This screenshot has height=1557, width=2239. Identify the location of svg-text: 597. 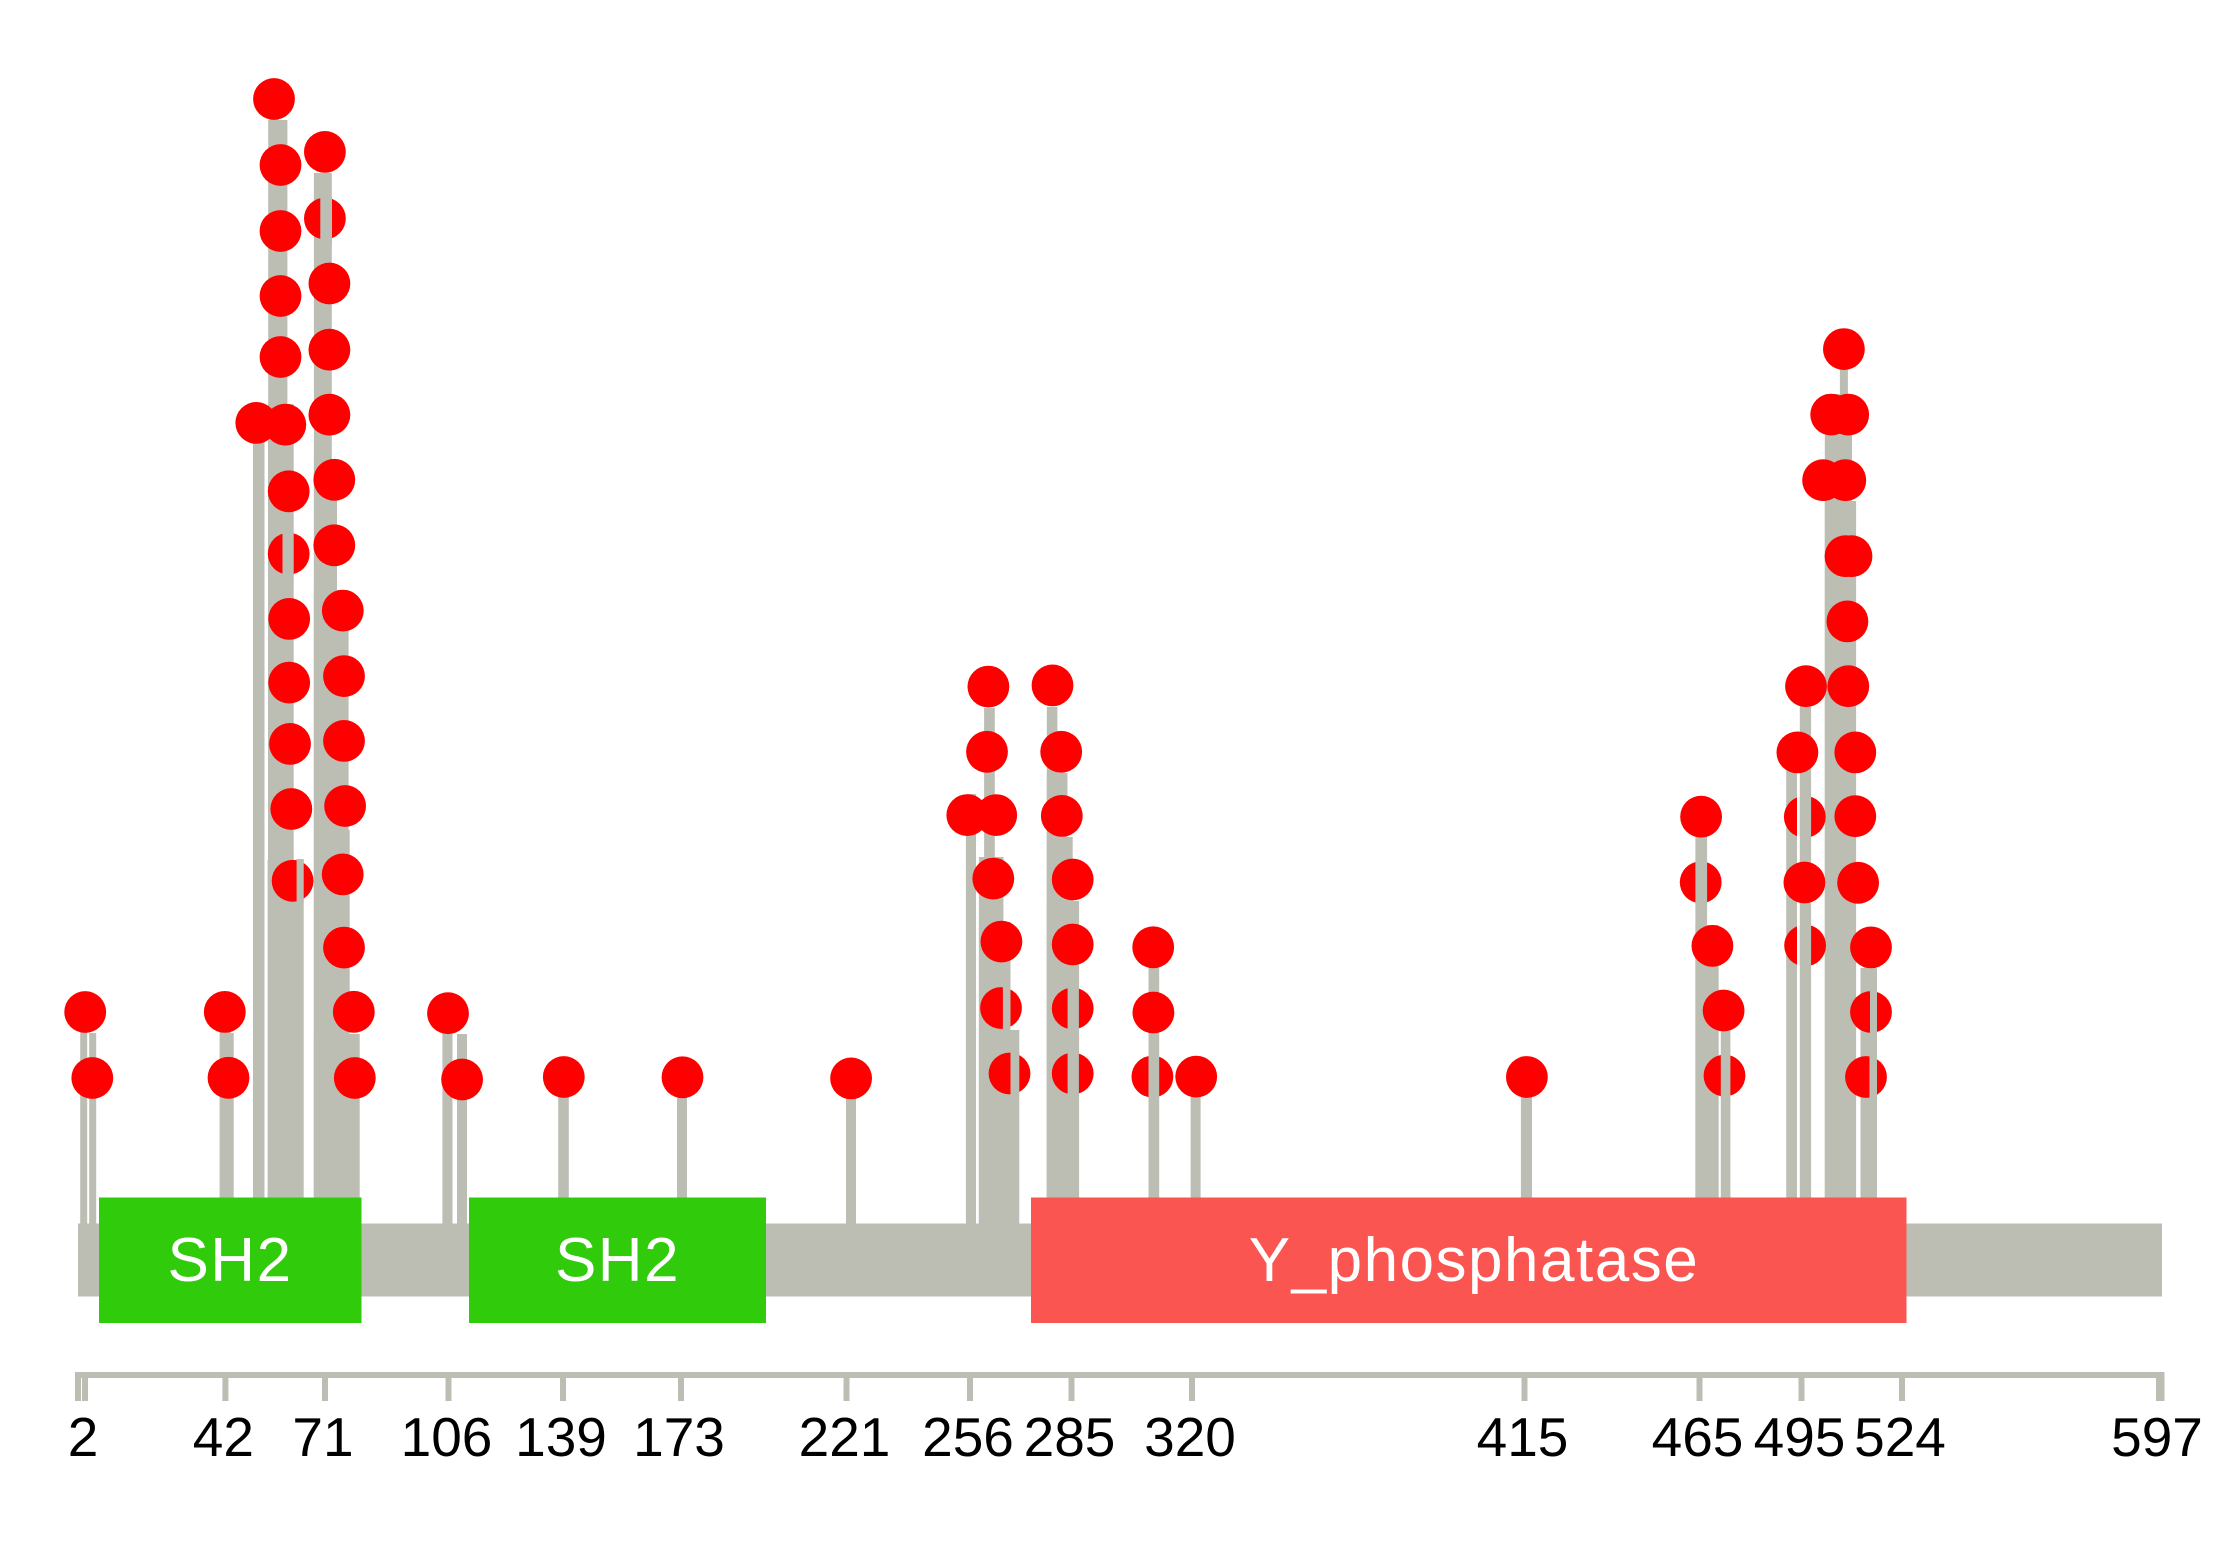
(2157, 1437).